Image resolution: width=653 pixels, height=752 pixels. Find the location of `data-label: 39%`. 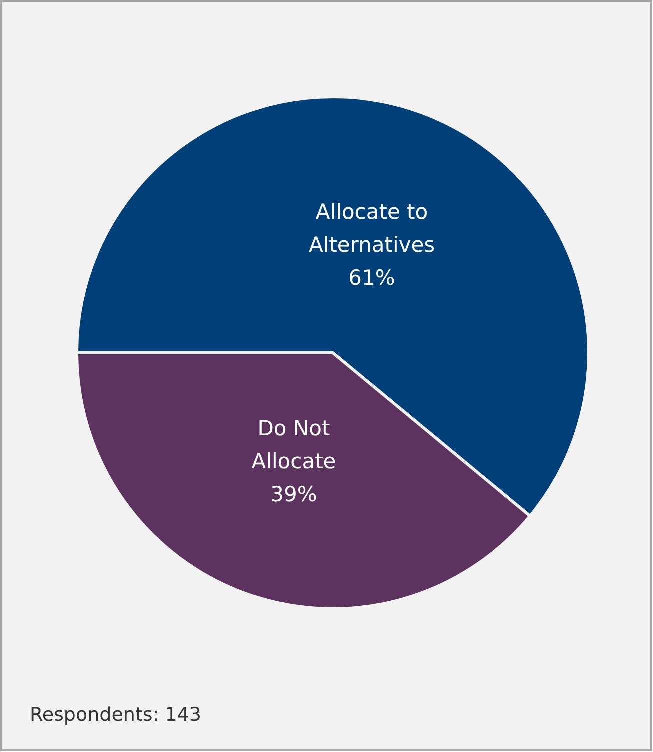

data-label: 39% is located at coordinates (294, 494).